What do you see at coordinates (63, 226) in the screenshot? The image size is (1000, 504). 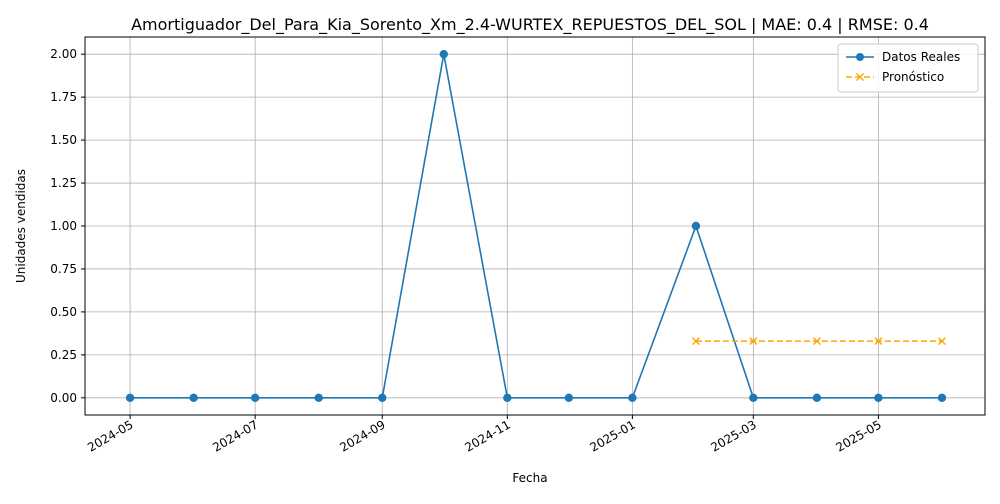 I see `y-tick-label: 1.00` at bounding box center [63, 226].